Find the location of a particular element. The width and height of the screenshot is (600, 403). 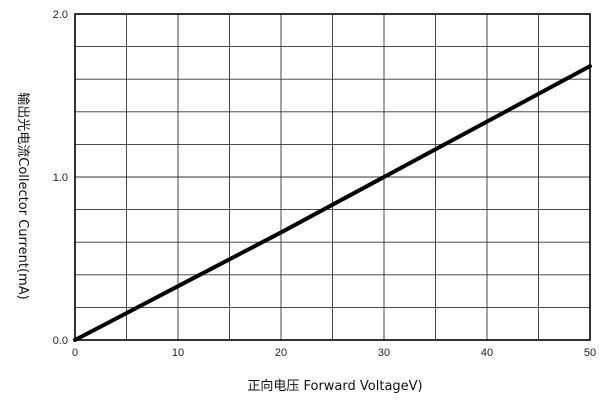

x-tick-label: 0 is located at coordinates (75, 353).